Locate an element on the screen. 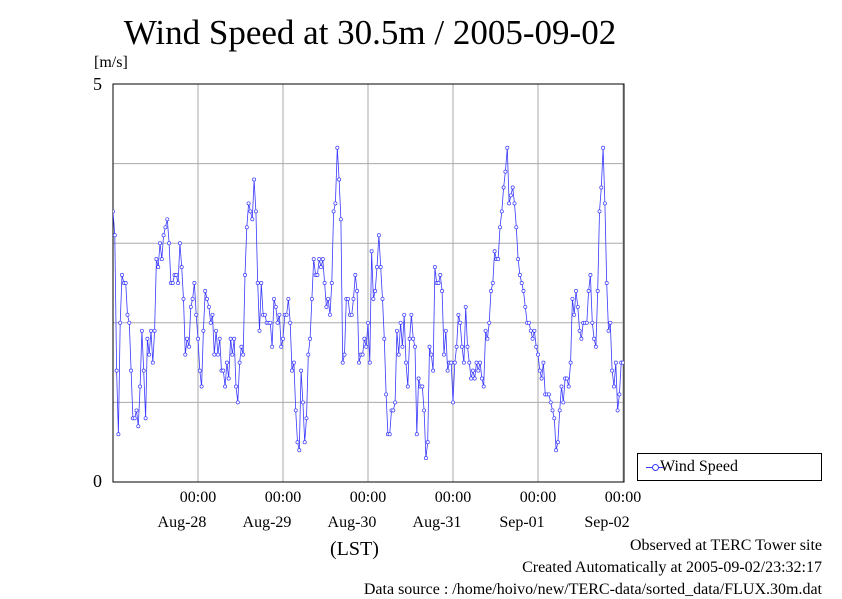 This screenshot has height=599, width=842. y-tick-label-max: 5 is located at coordinates (97, 84).